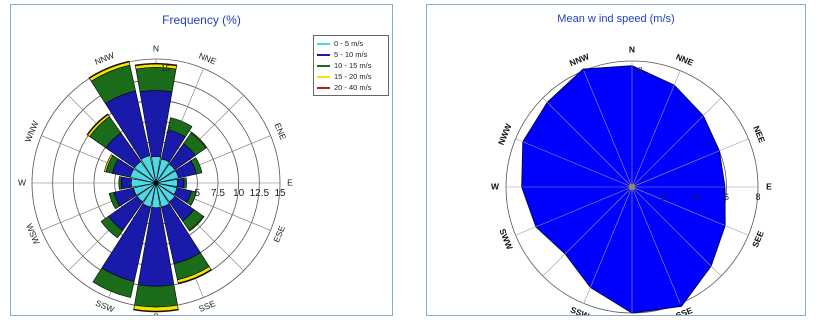 This screenshot has height=320, width=817. Describe the element at coordinates (757, 197) in the screenshot. I see `radar-tick-label-3: 8` at that location.